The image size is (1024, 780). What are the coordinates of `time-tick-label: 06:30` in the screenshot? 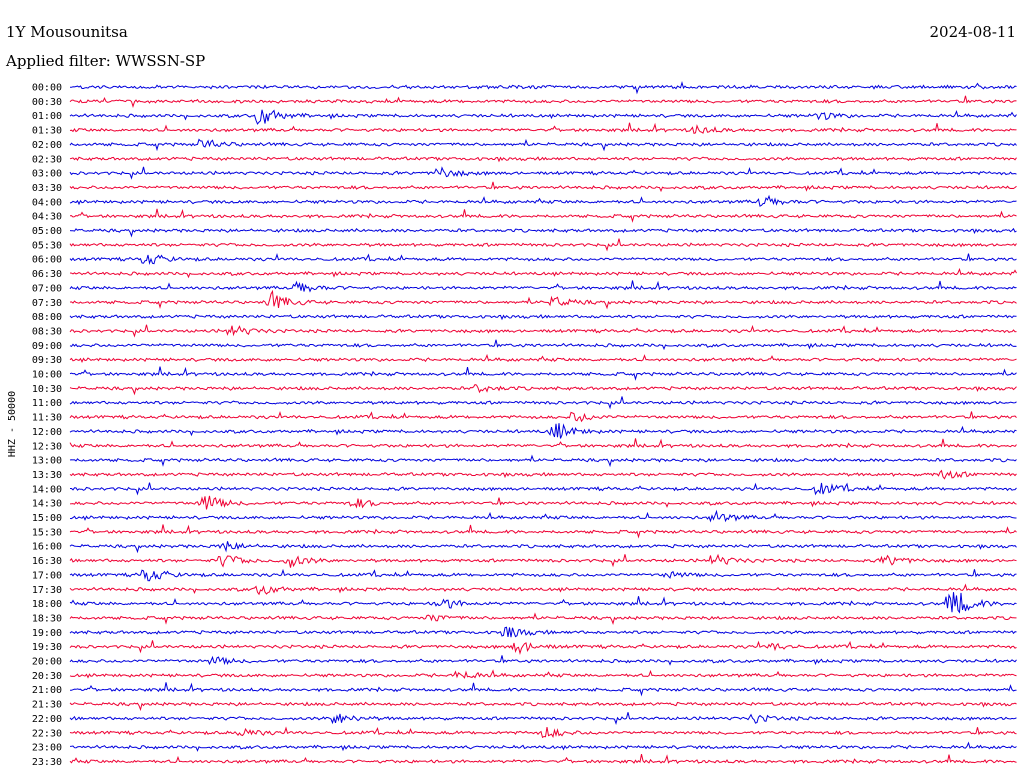 It's located at (47, 274).